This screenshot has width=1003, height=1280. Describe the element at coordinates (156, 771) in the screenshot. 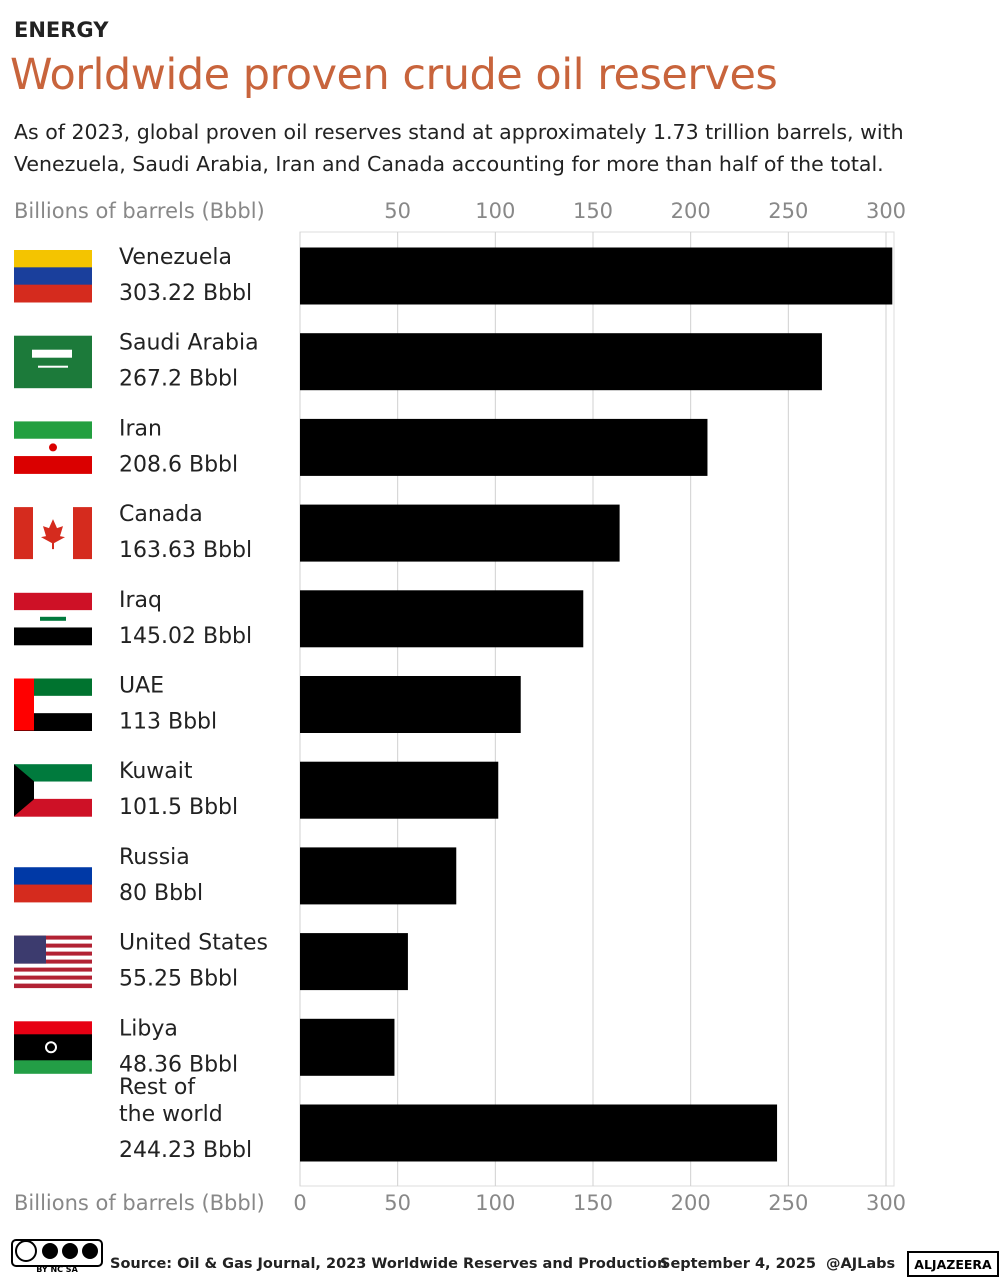

I see `category-label: Kuwait` at that location.